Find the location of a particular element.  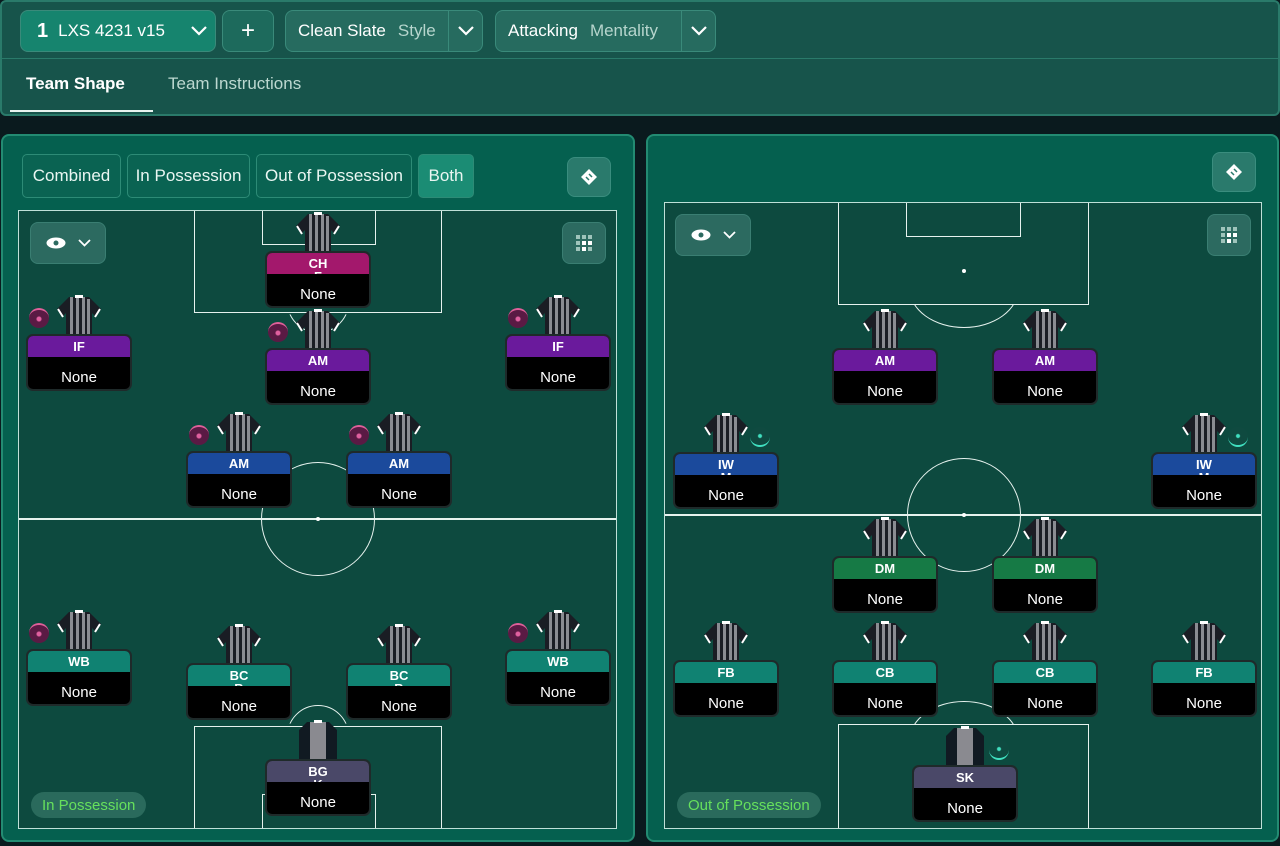

style-dropdown: Clean Slate Style is located at coordinates (384, 31).